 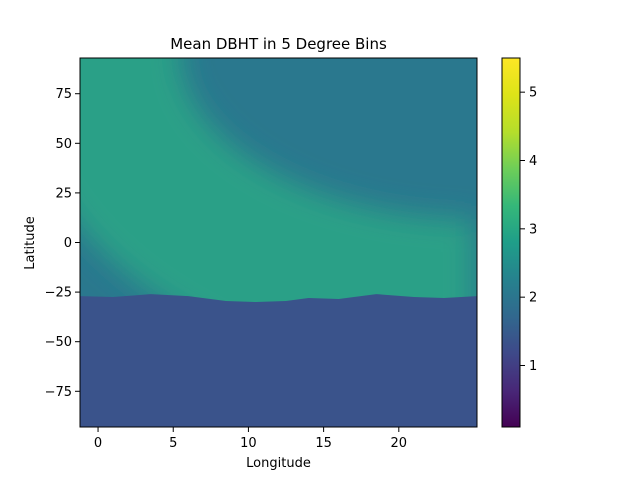 What do you see at coordinates (68, 243) in the screenshot?
I see `y-tick-label: 0` at bounding box center [68, 243].